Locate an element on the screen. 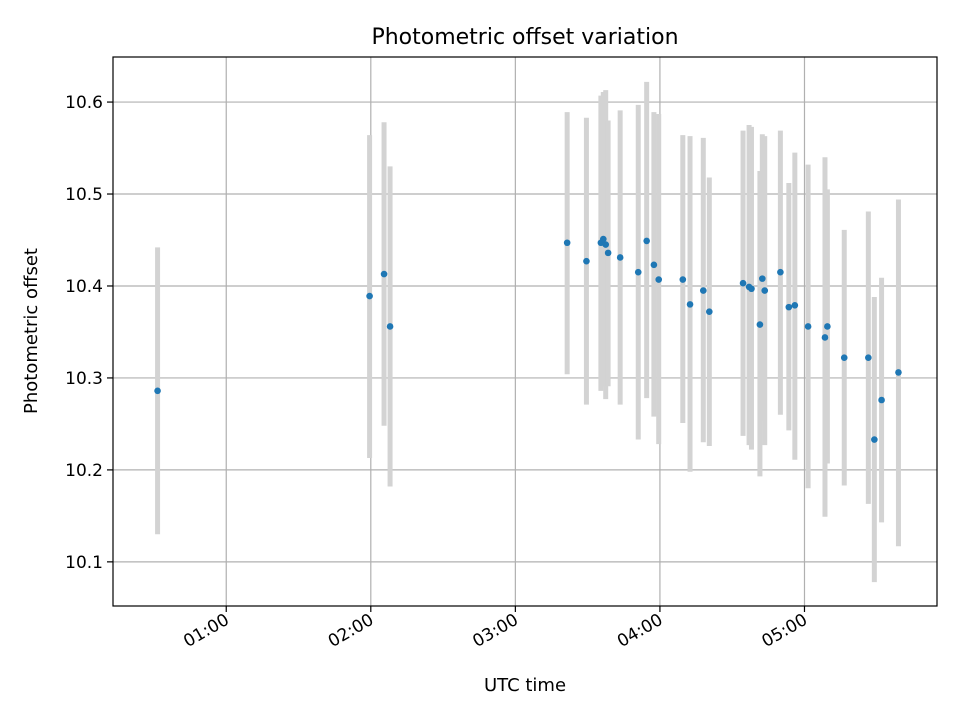 The image size is (960, 720). y-tick-label: 10.3 is located at coordinates (84, 379).